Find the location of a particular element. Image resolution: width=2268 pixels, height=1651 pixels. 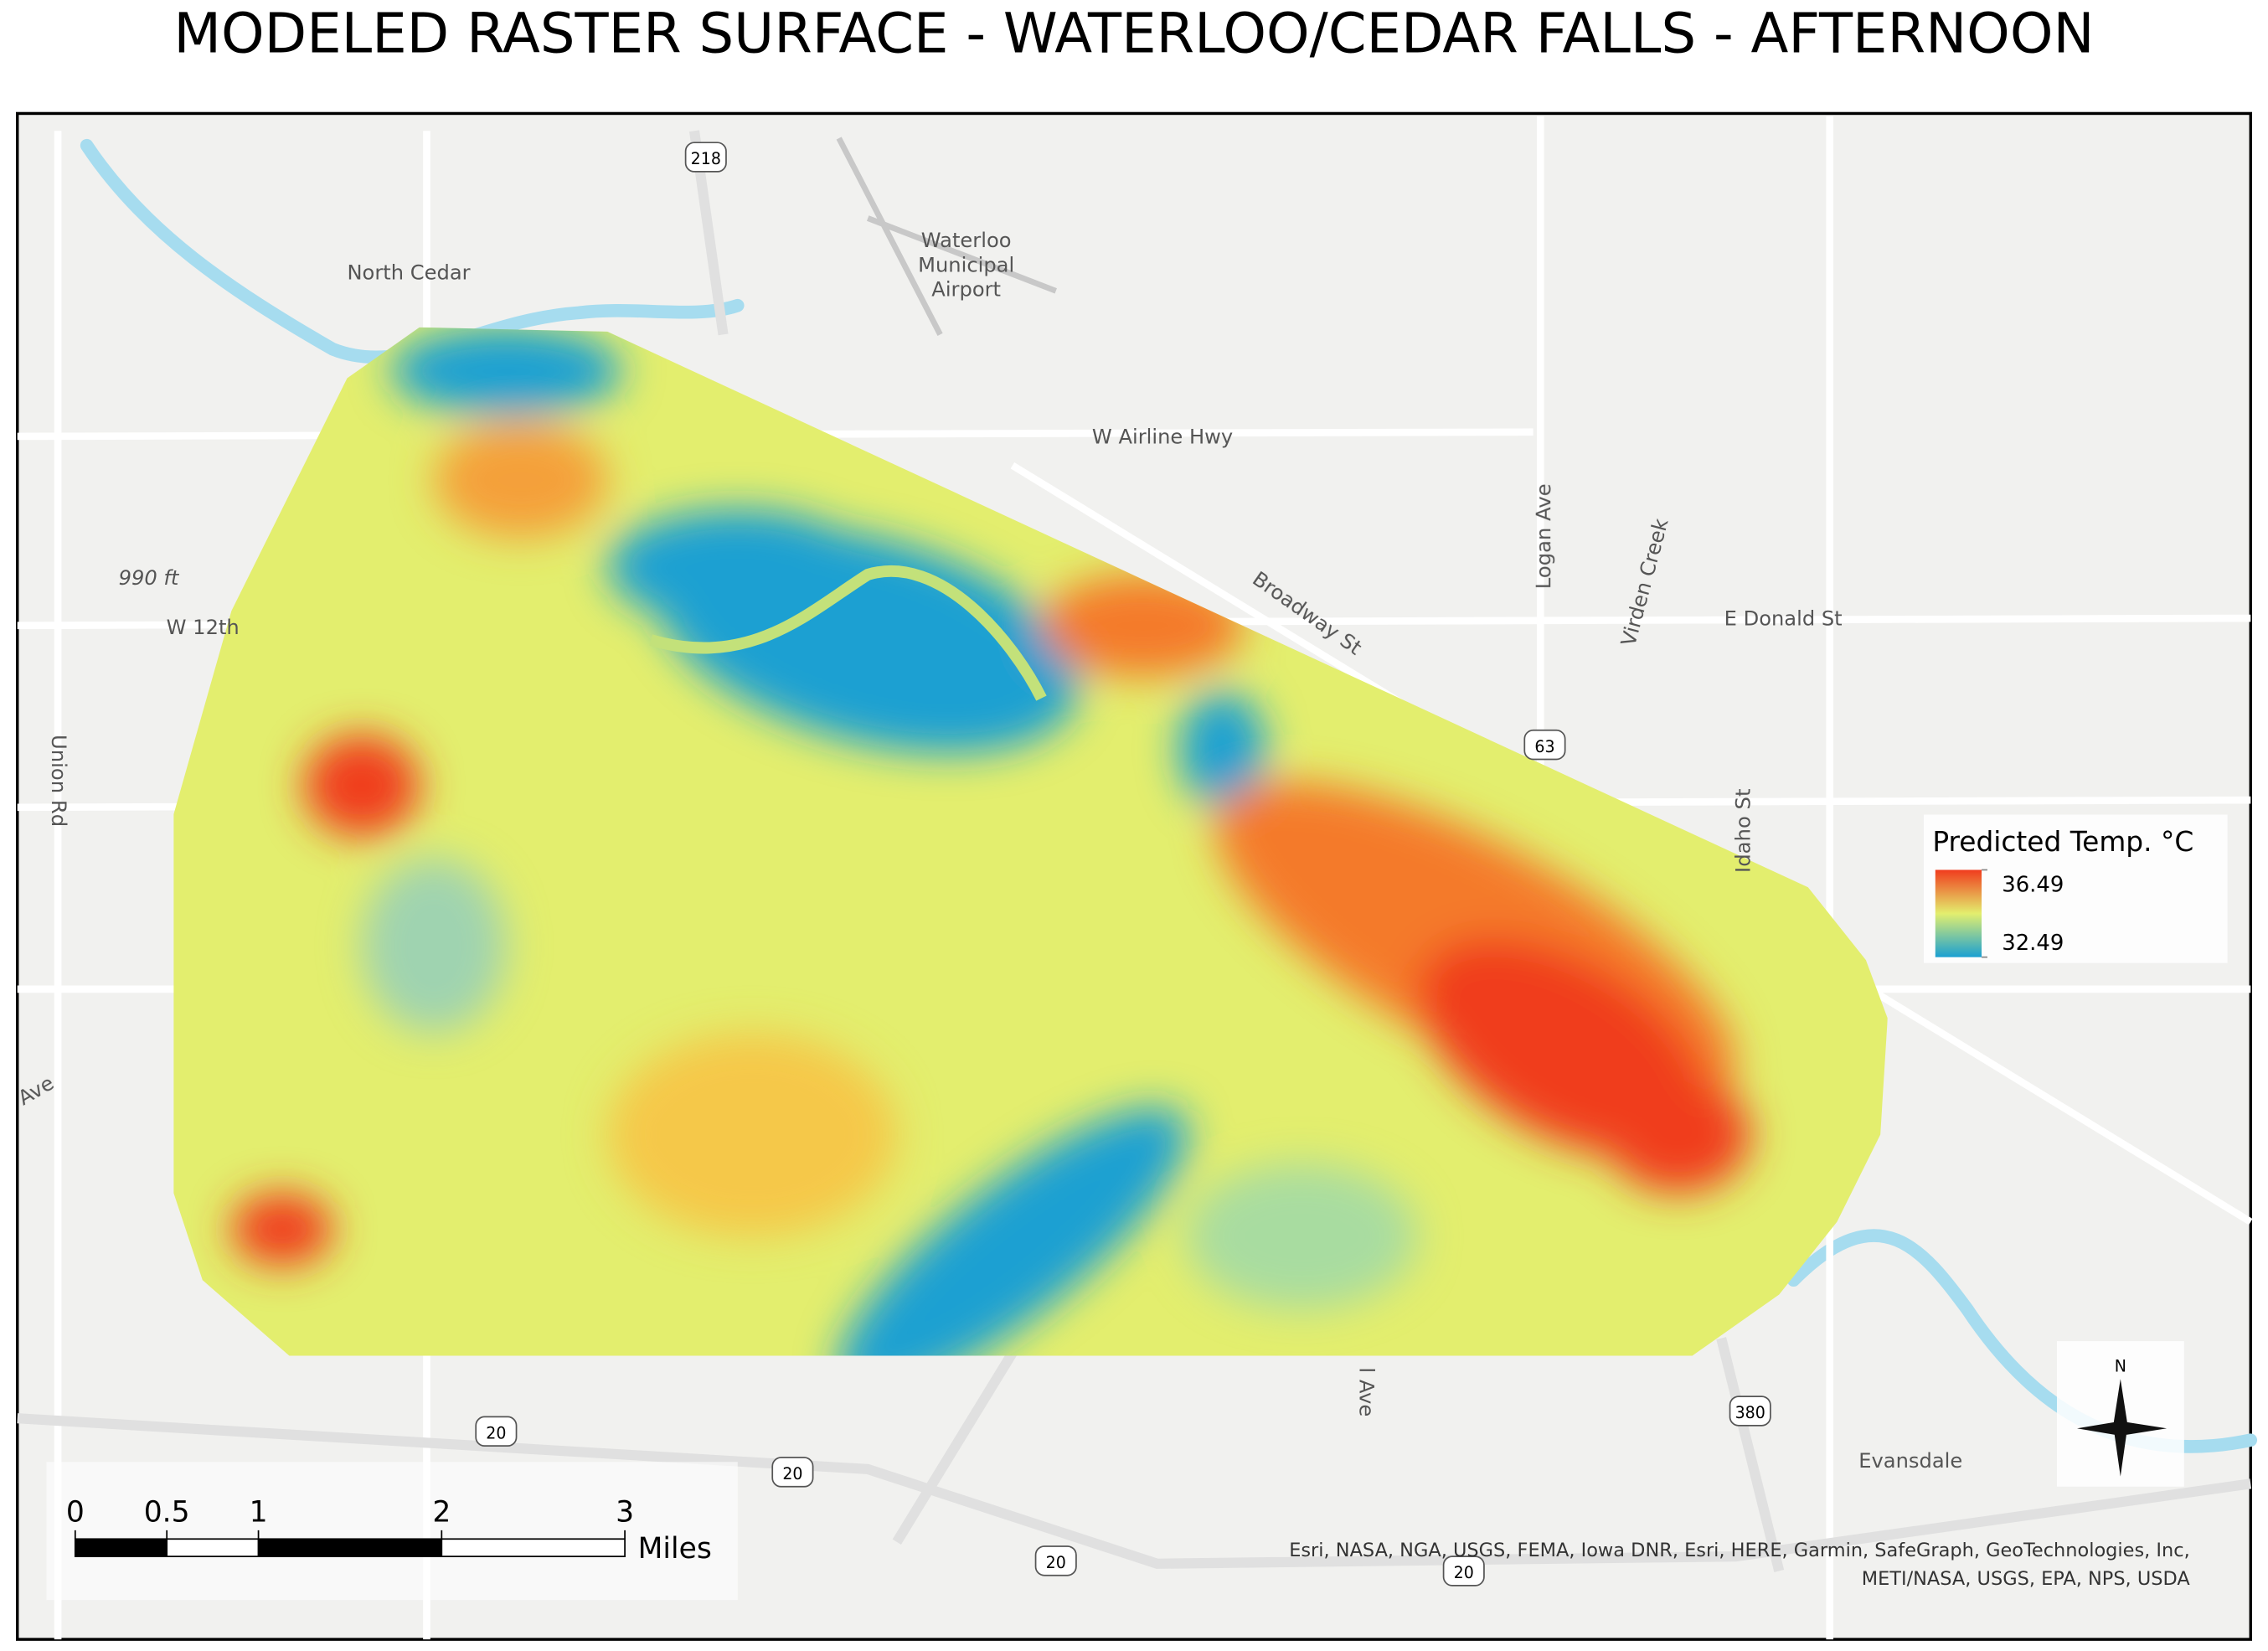

scale-label: 0 is located at coordinates (75, 1512).